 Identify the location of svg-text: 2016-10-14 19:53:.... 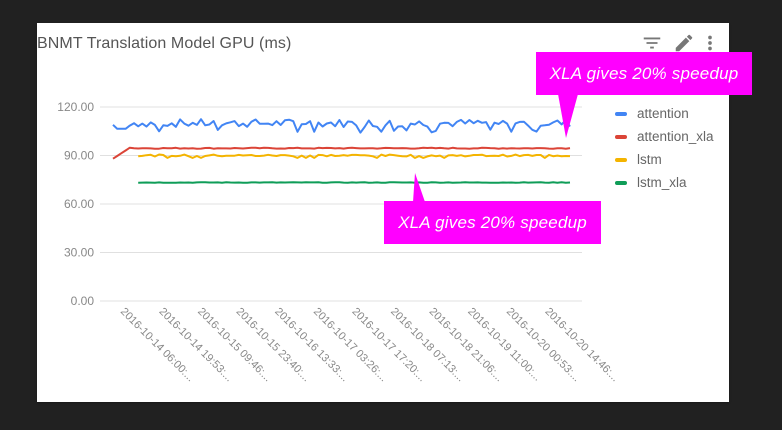
(195, 345).